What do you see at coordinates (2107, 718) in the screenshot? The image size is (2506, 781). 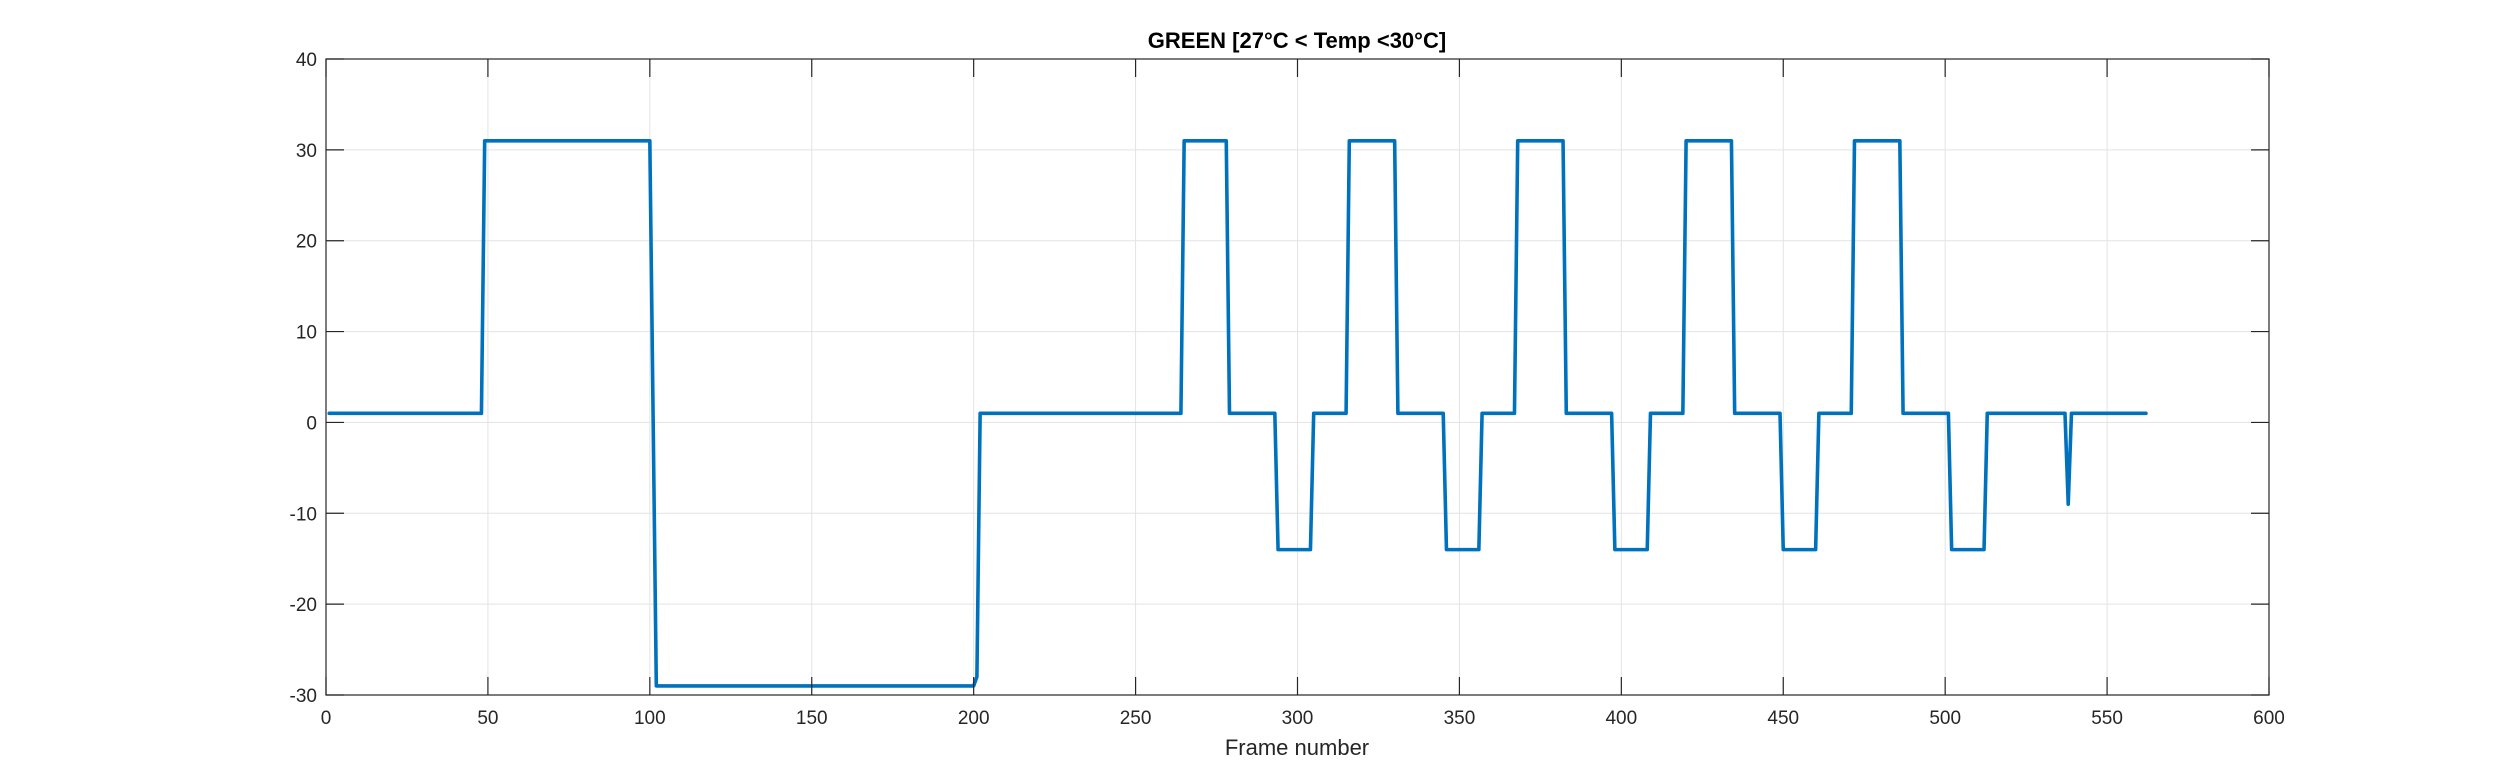 I see `x-tick-label: 550` at bounding box center [2107, 718].